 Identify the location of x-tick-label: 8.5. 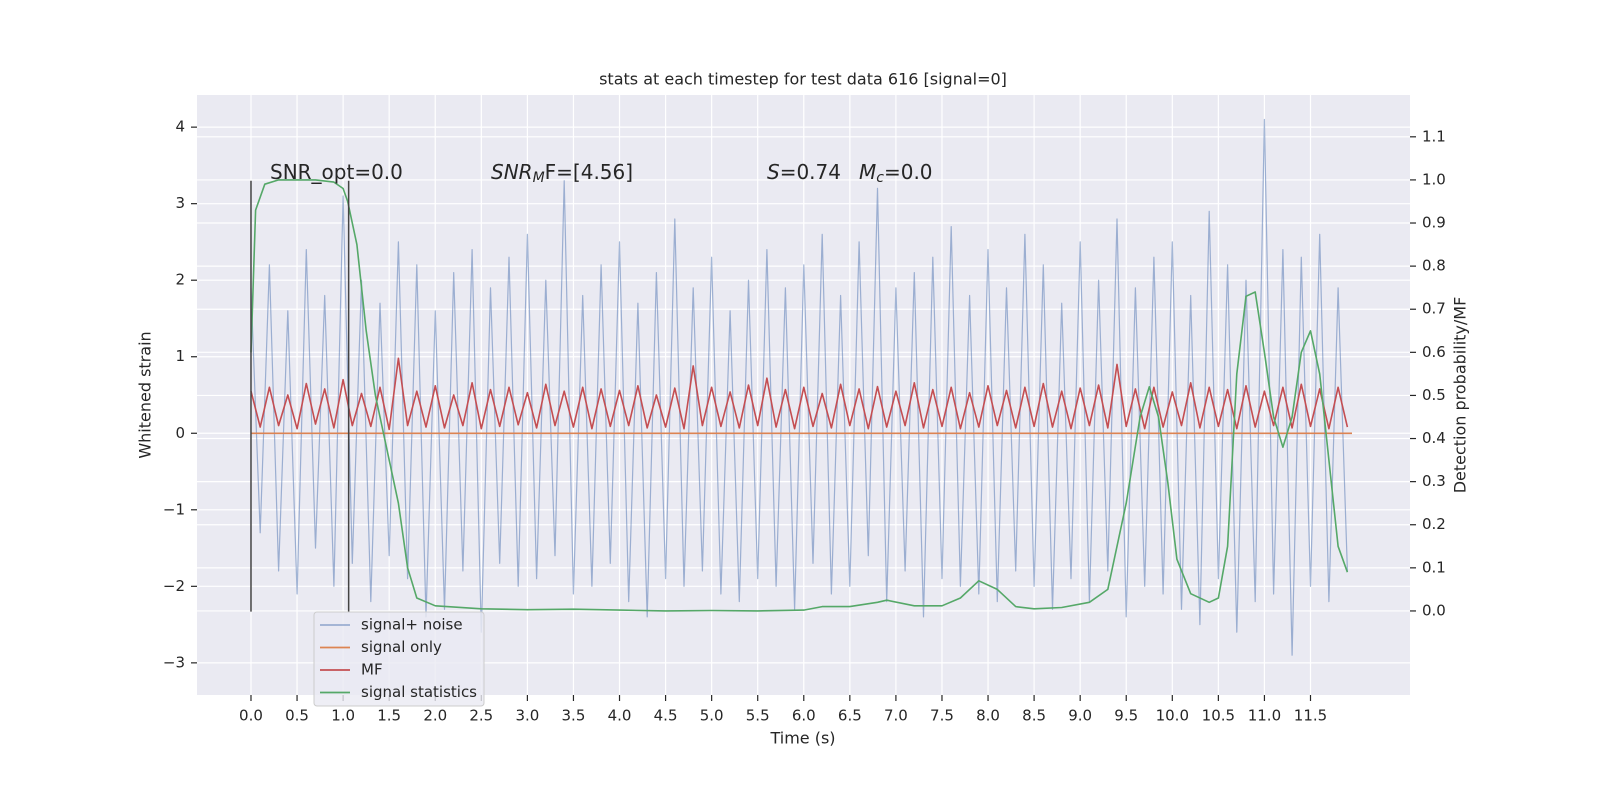
(1034, 716).